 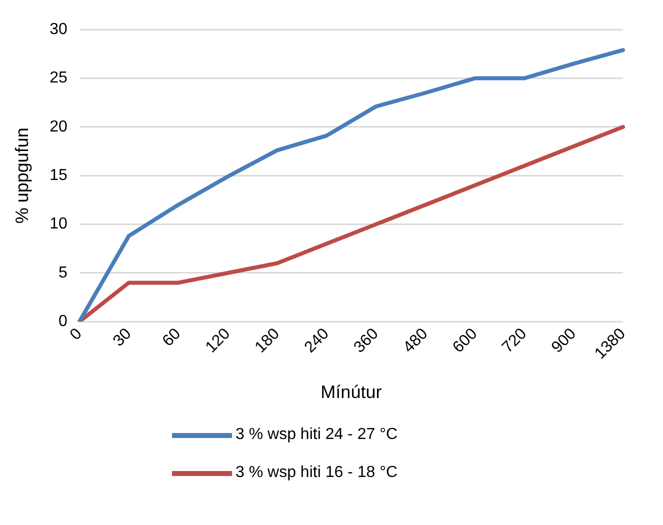 I want to click on y-axis-title: % uppgufun, so click(x=22, y=176).